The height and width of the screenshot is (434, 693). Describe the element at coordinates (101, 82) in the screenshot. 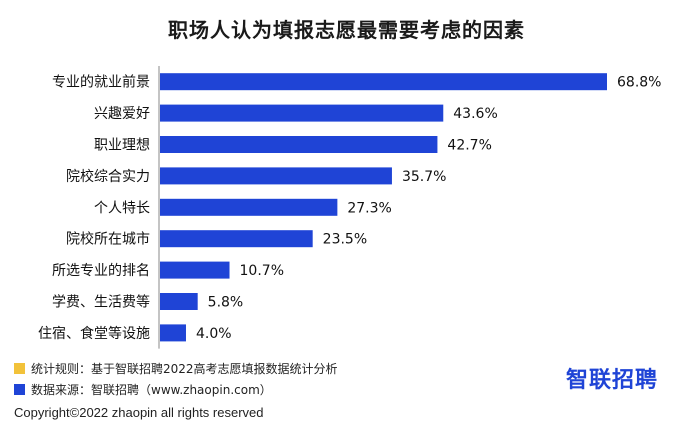

I see `category-label: 专业的就业前景` at that location.